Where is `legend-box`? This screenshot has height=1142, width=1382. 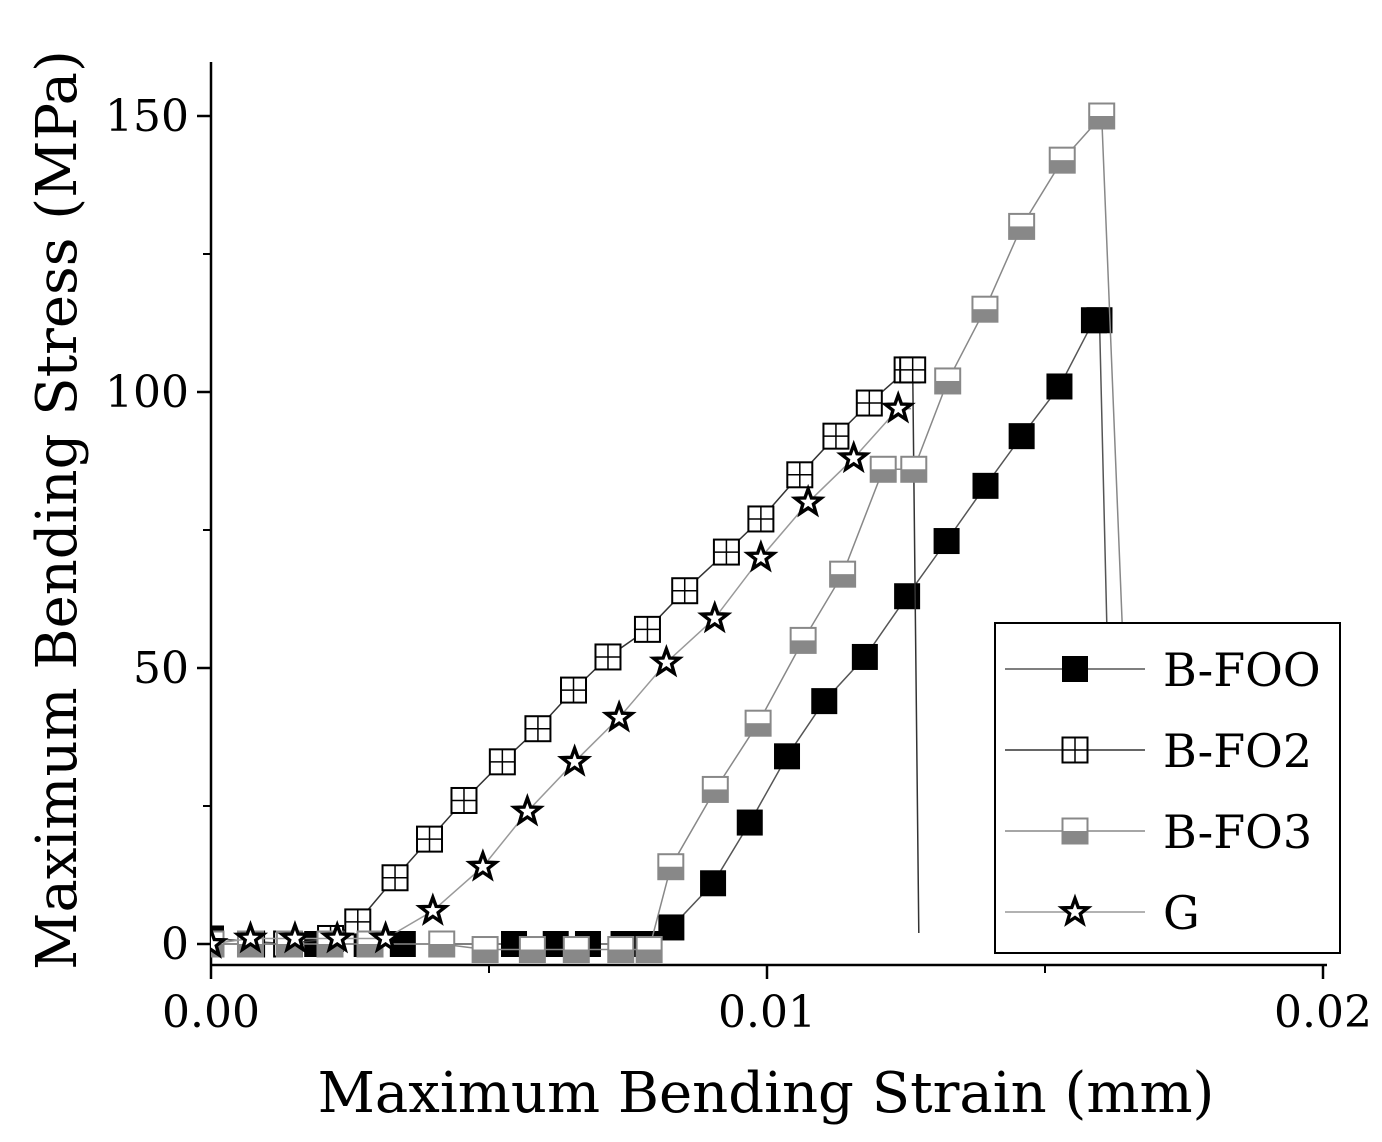 legend-box is located at coordinates (1167, 788).